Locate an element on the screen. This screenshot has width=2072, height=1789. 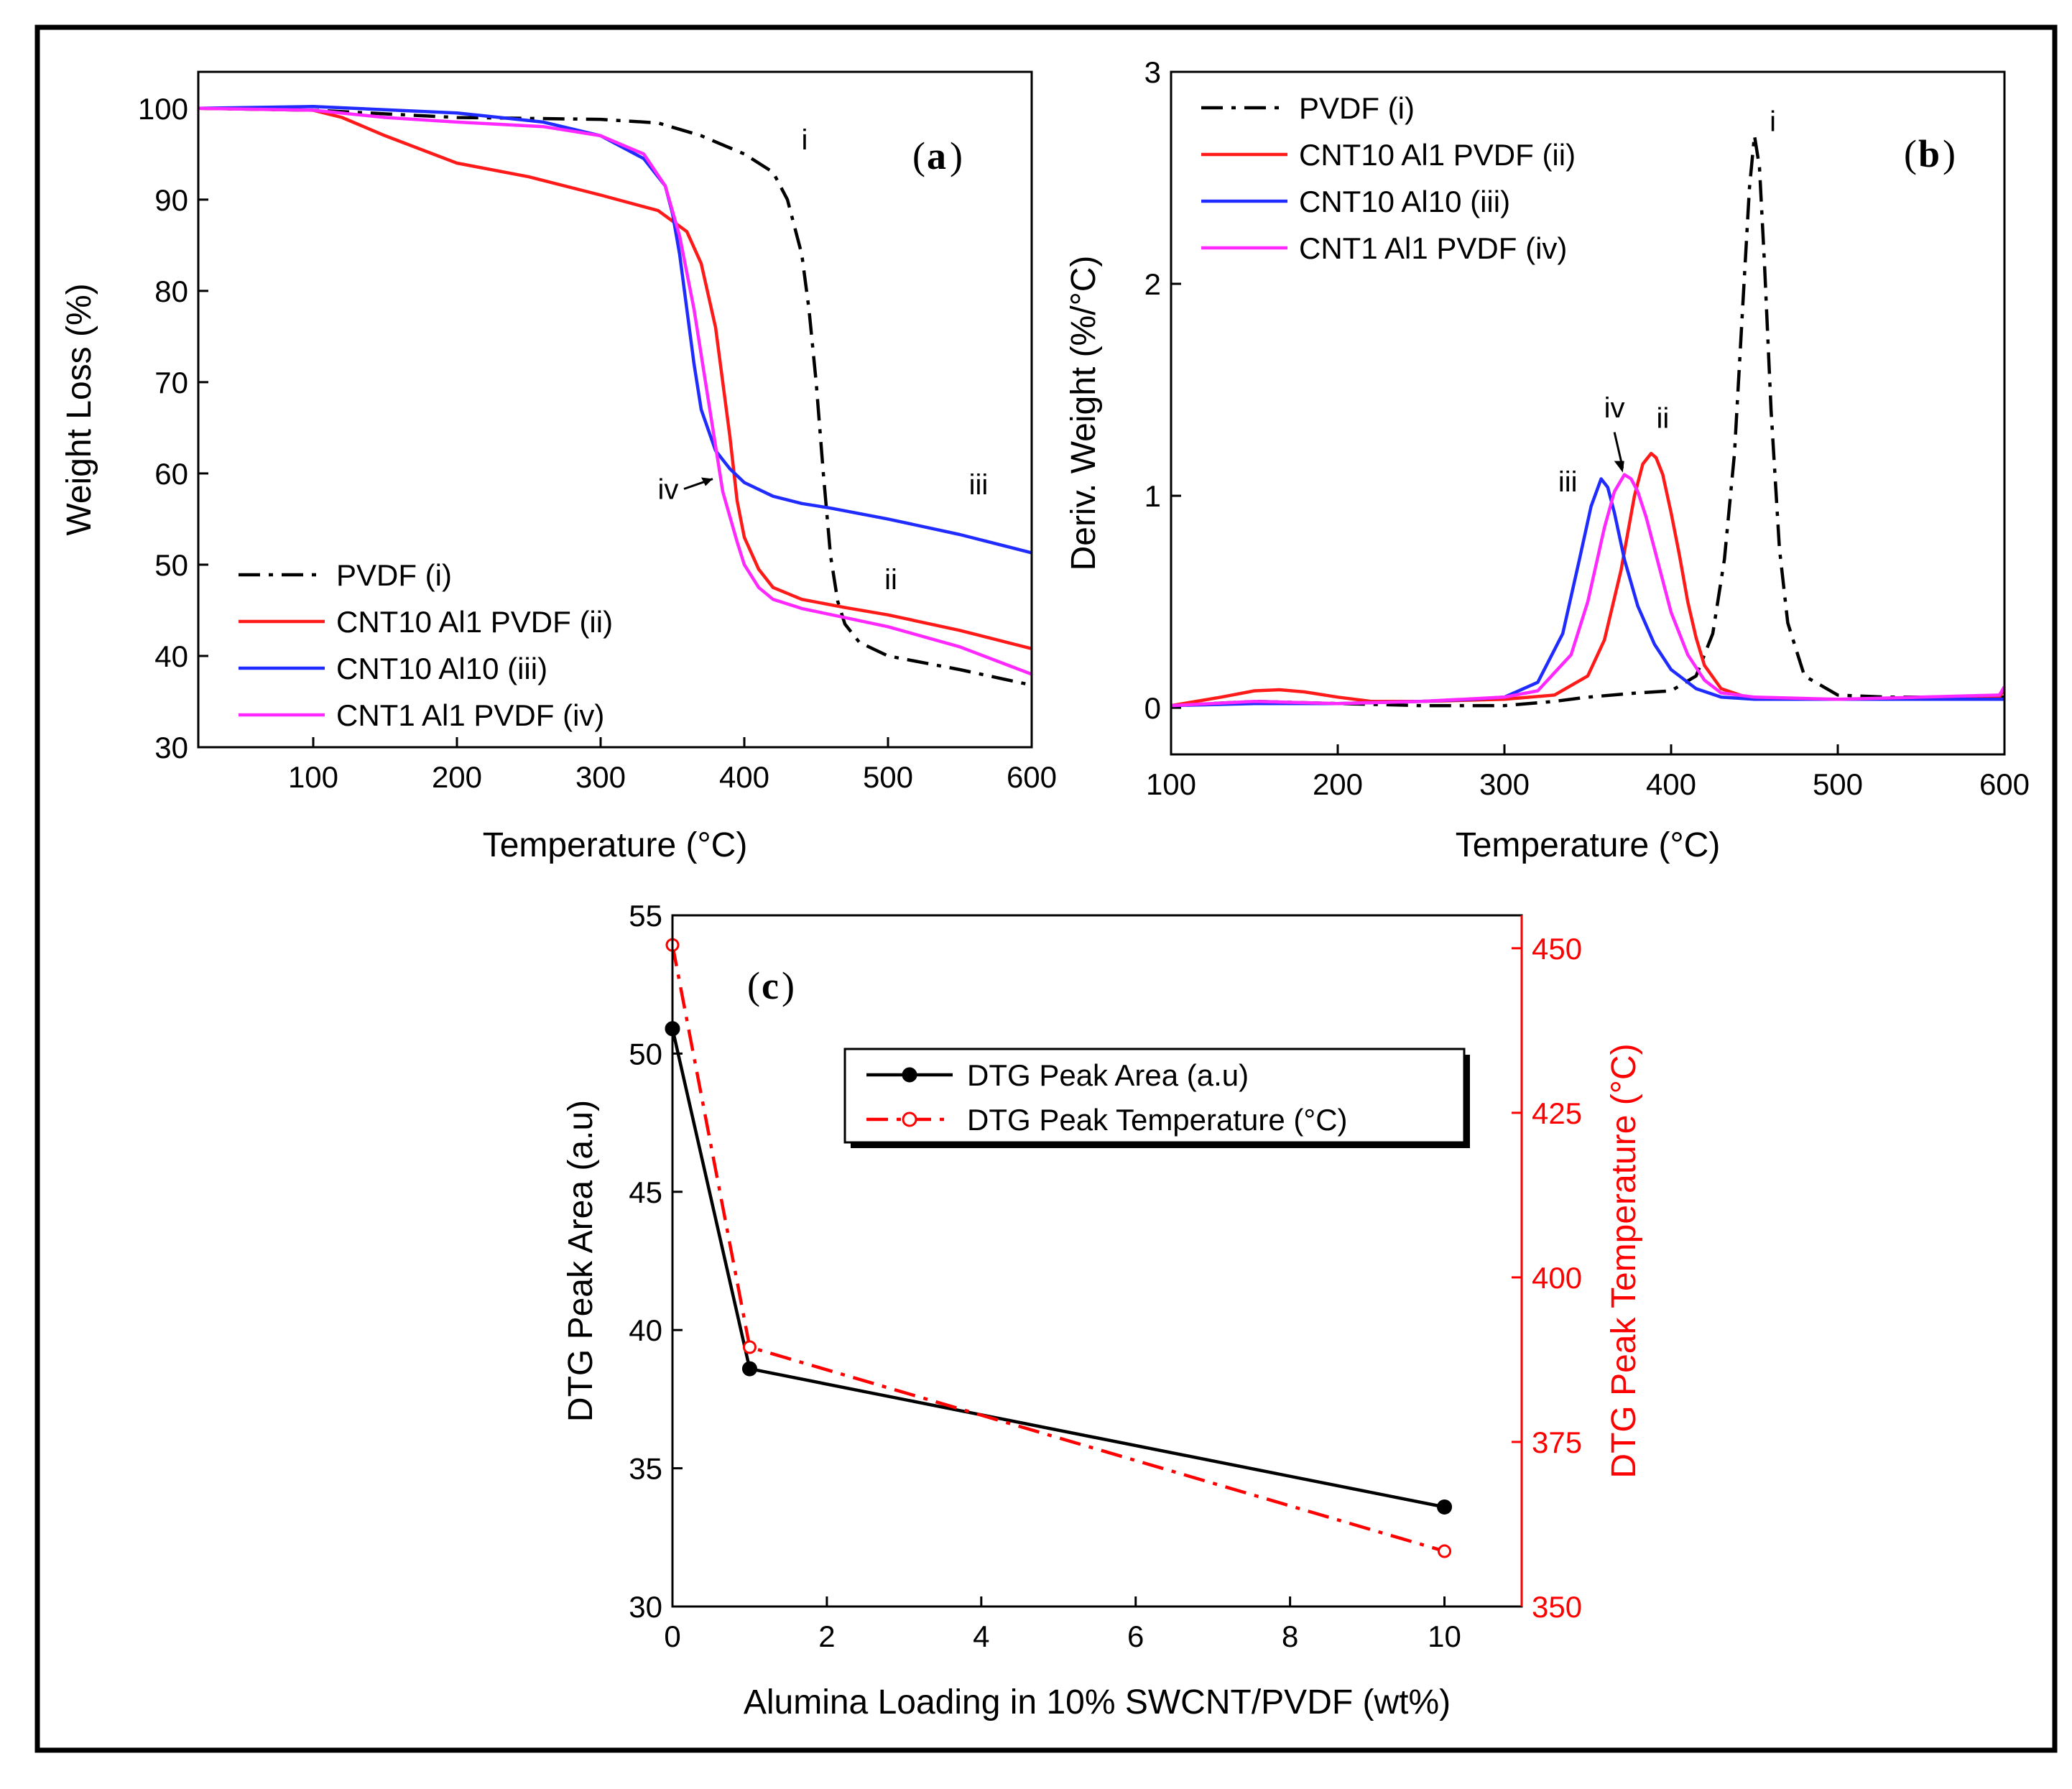
panel-c-ylabel: DTG Peak Area (a.u) is located at coordinates (581, 1261).